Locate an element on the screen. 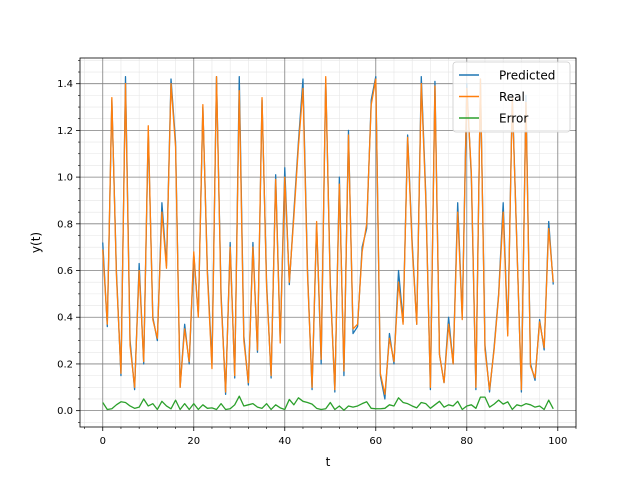  x-tick-label: 60 is located at coordinates (375, 441).